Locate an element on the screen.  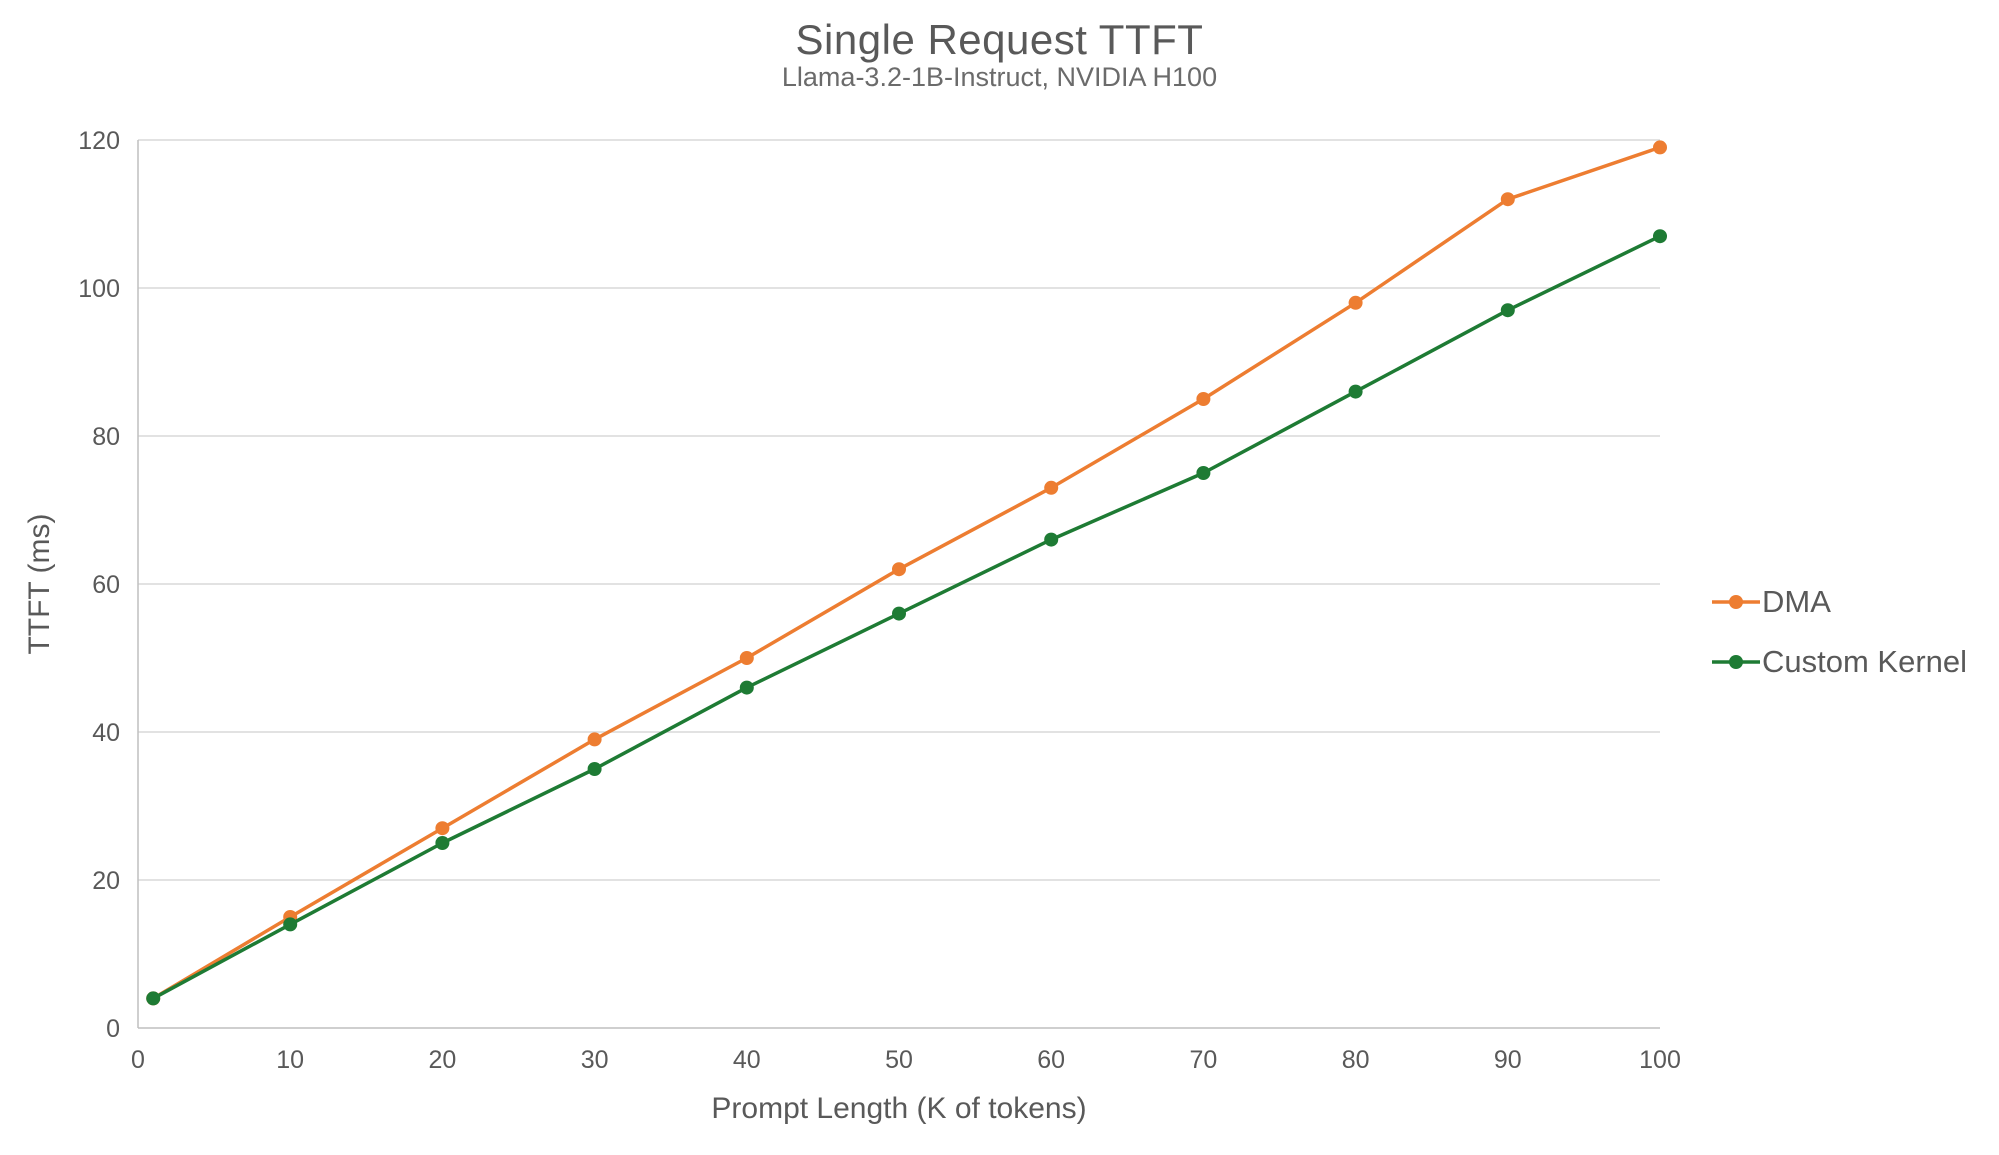
y-tick-label-60: 60 is located at coordinates (106, 585).